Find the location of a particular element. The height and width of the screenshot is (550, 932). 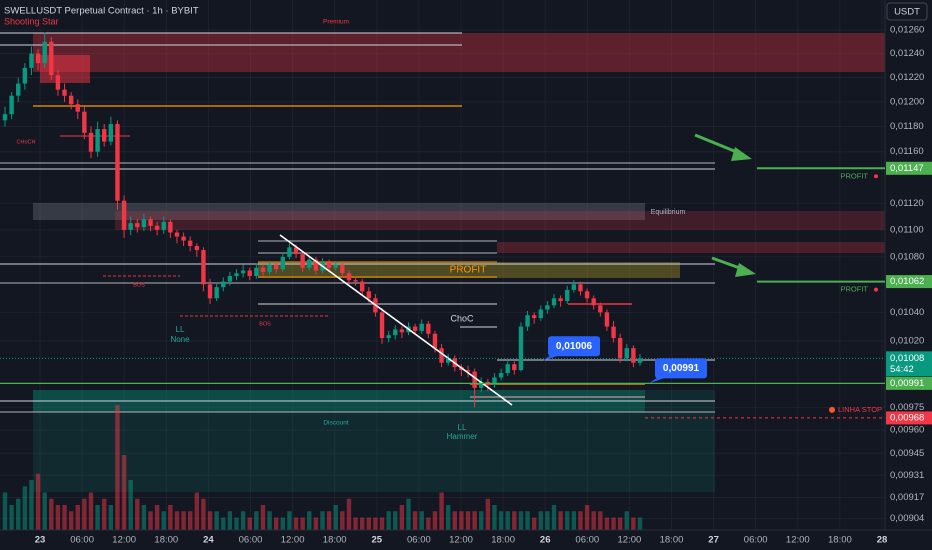

price-label: 0,00991 is located at coordinates (907, 383).